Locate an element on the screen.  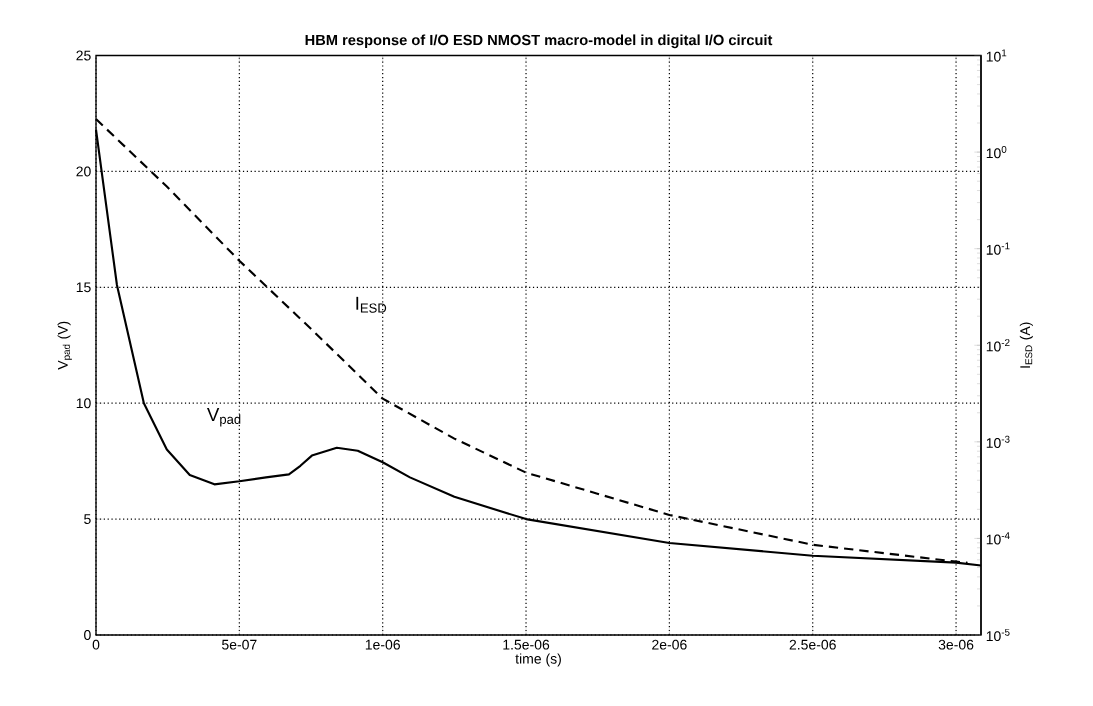
y2-tick-label: 10$^{-5}$ is located at coordinates (998, 635).